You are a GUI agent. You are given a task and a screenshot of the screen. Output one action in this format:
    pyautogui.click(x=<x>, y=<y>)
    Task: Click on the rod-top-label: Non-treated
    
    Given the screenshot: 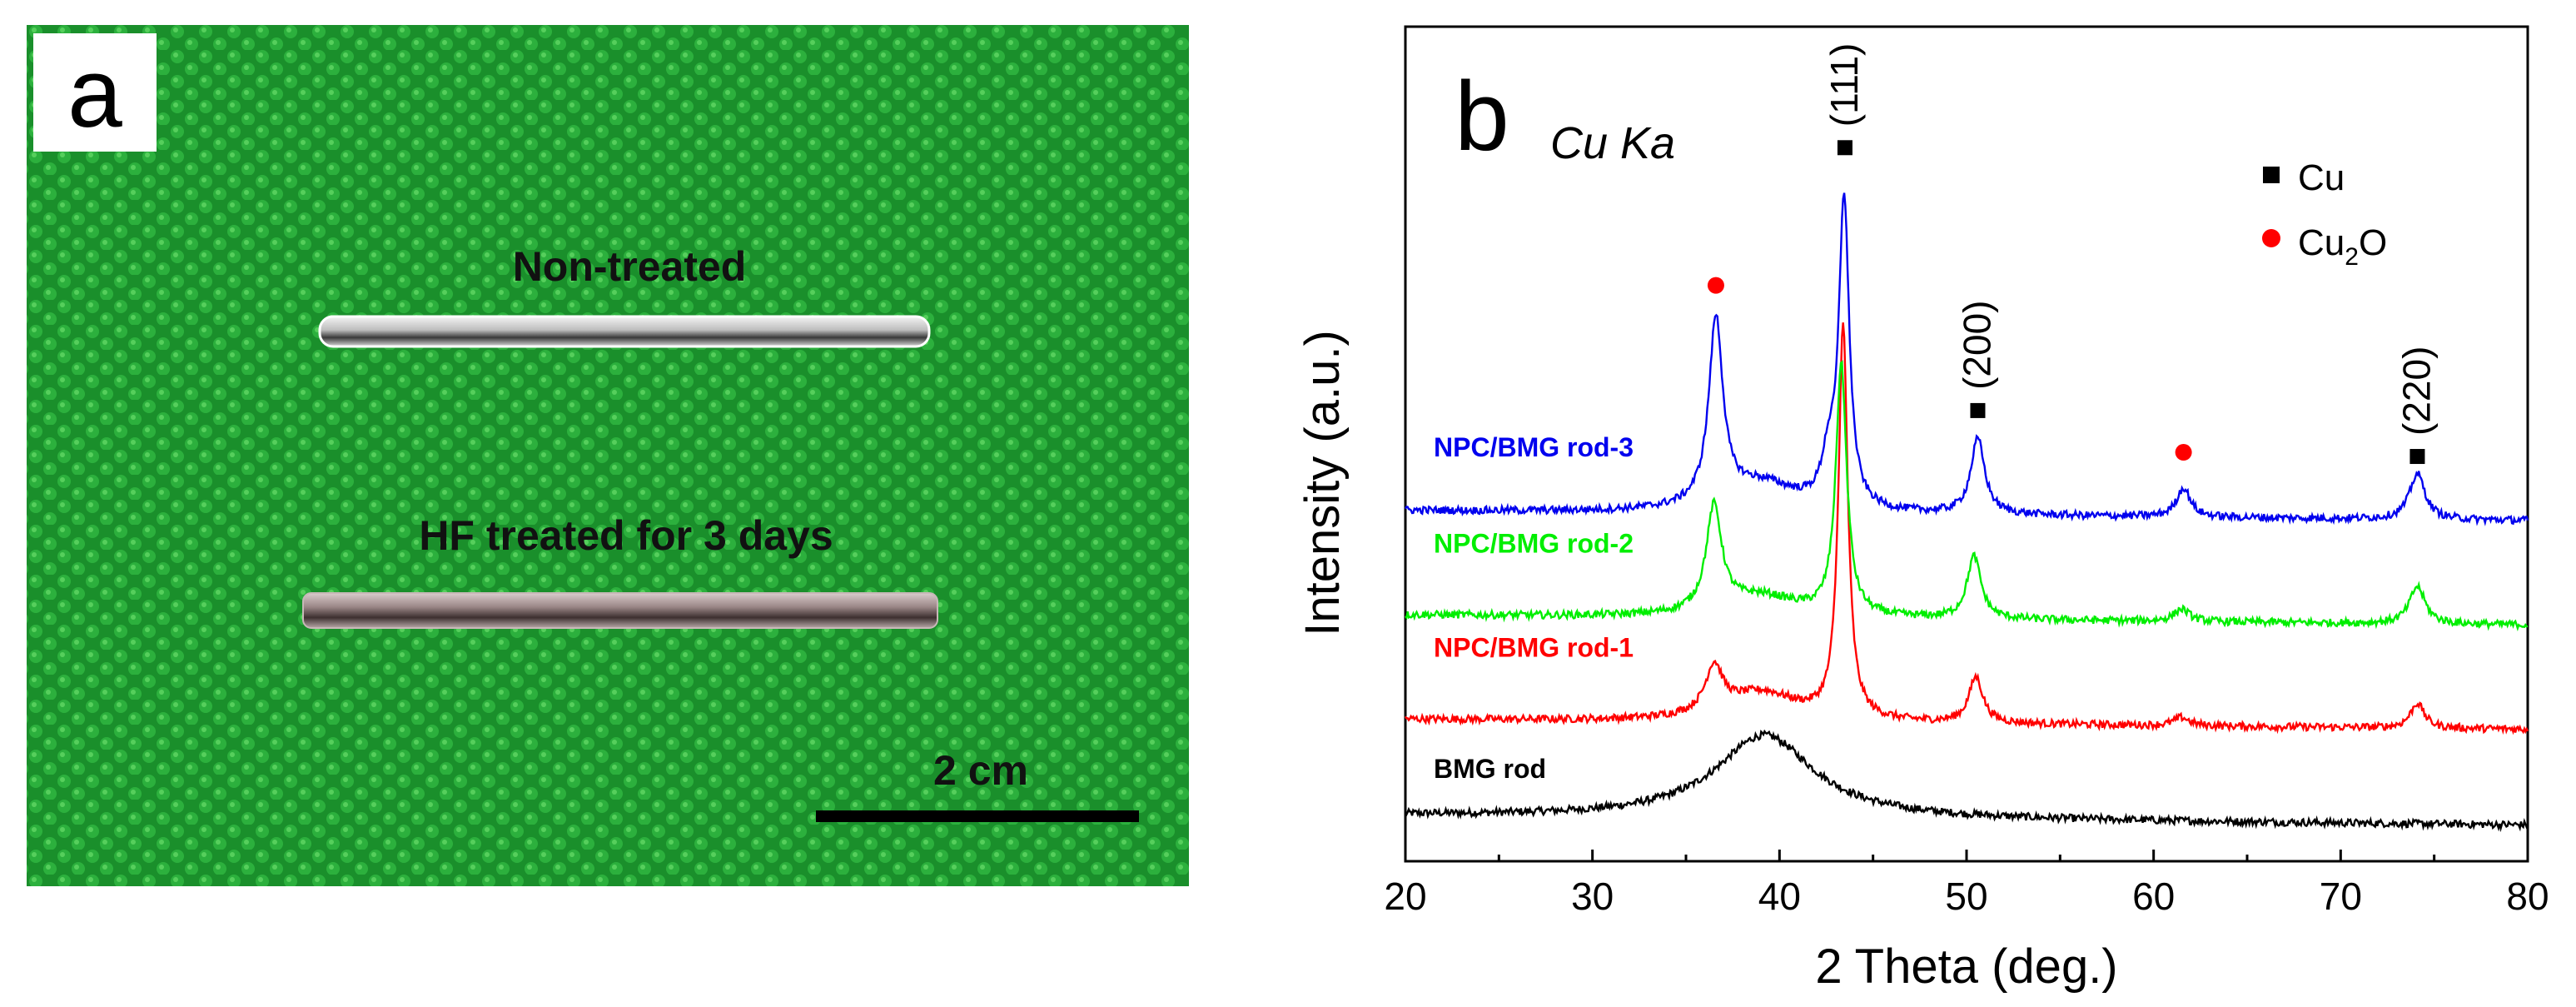 What is the action you would take?
    pyautogui.click(x=630, y=266)
    